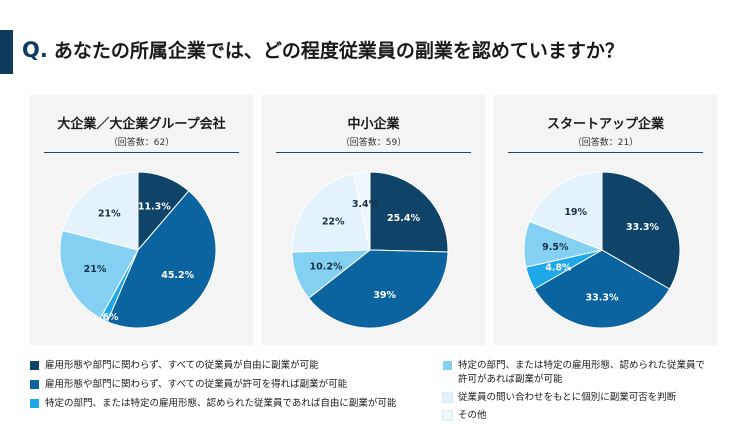 This screenshot has height=440, width=748. I want to click on slice-permission-specific, so click(99, 274).